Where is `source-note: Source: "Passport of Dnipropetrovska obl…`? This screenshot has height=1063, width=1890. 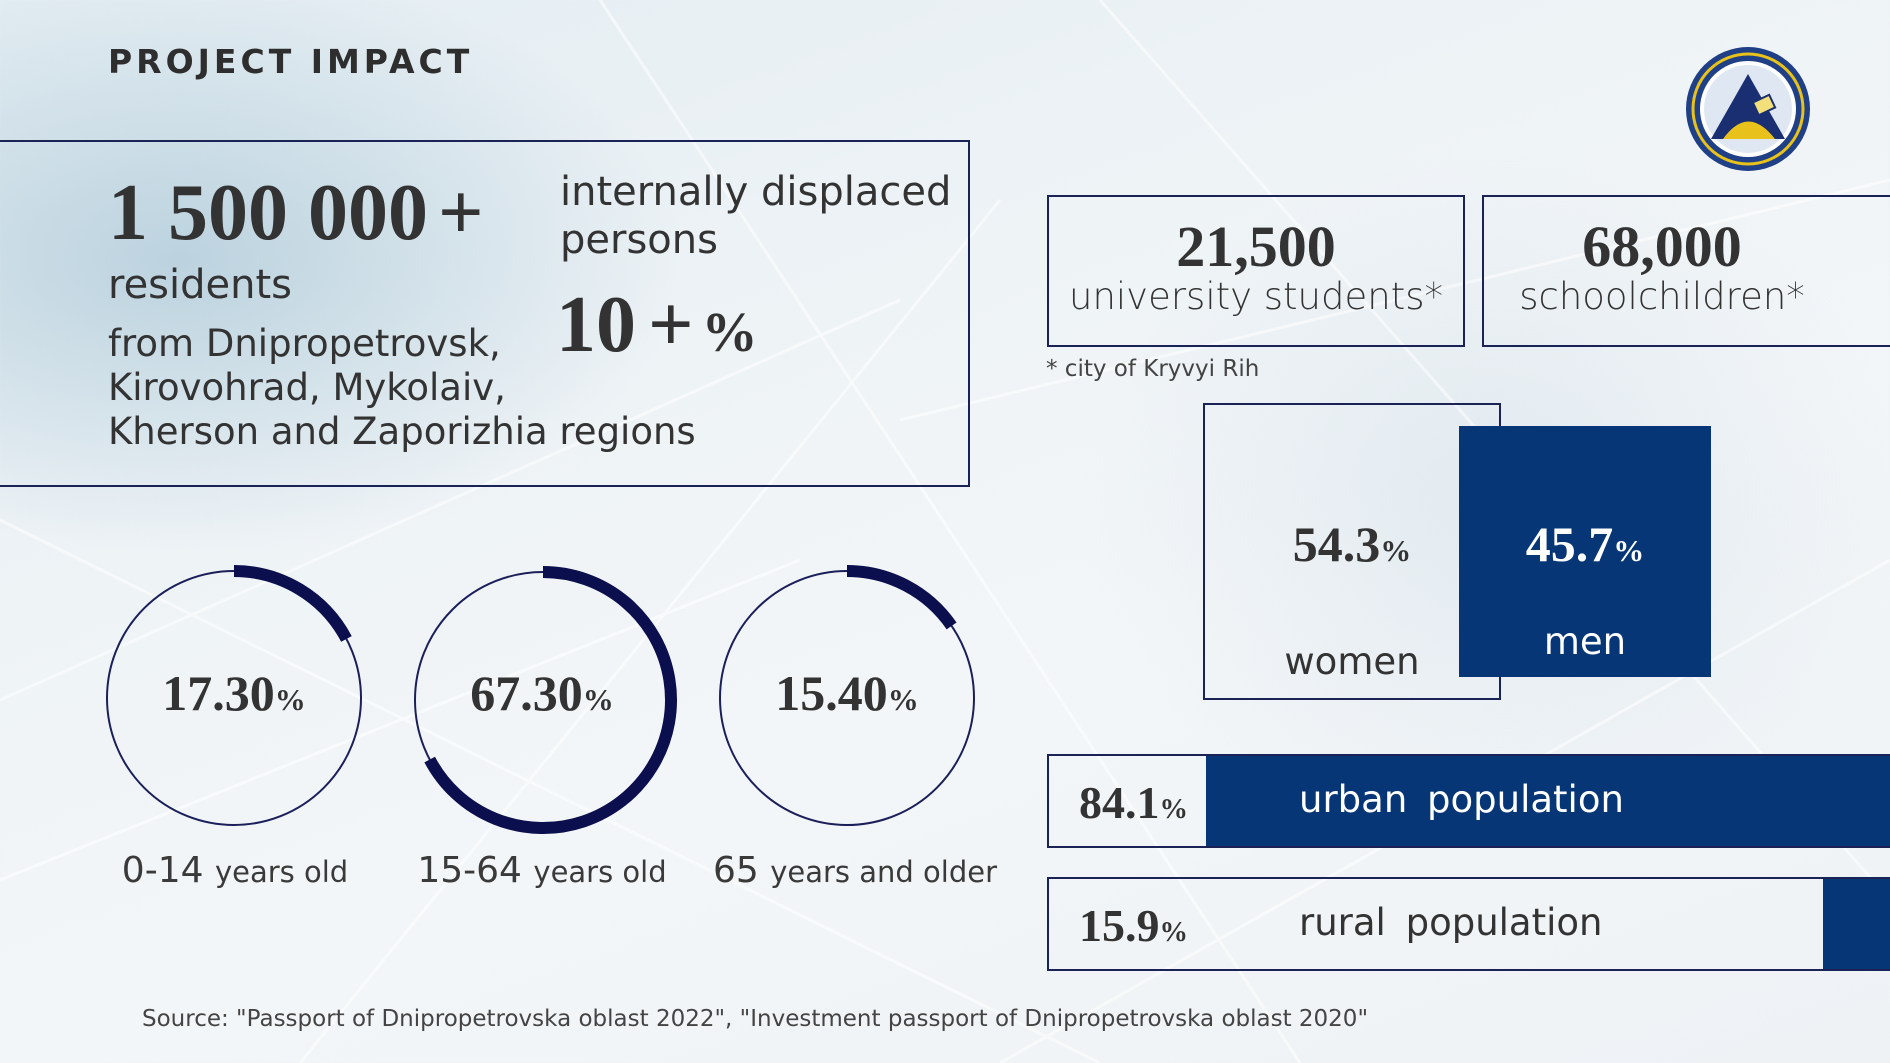
source-note: Source: "Passport of Dnipropetrovska obl… is located at coordinates (755, 1019).